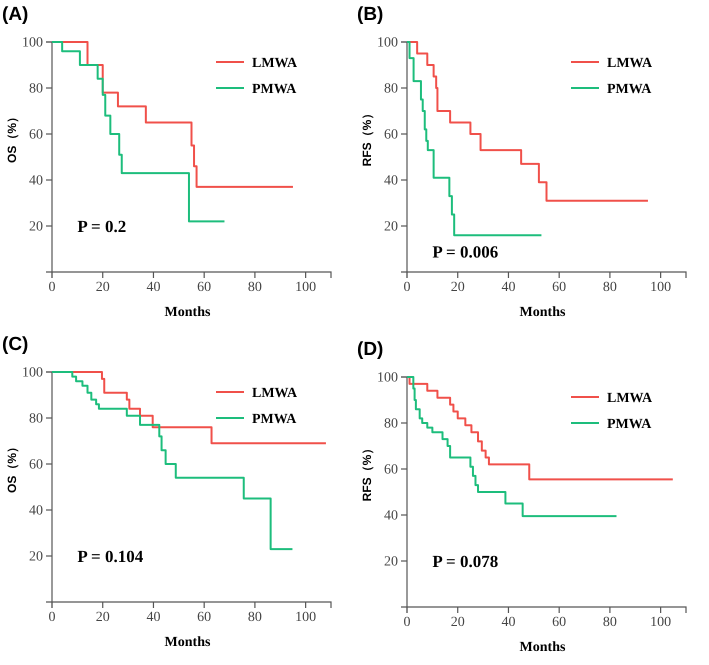 The image size is (709, 665). What do you see at coordinates (465, 252) in the screenshot?
I see `annotation: P = 0.006` at bounding box center [465, 252].